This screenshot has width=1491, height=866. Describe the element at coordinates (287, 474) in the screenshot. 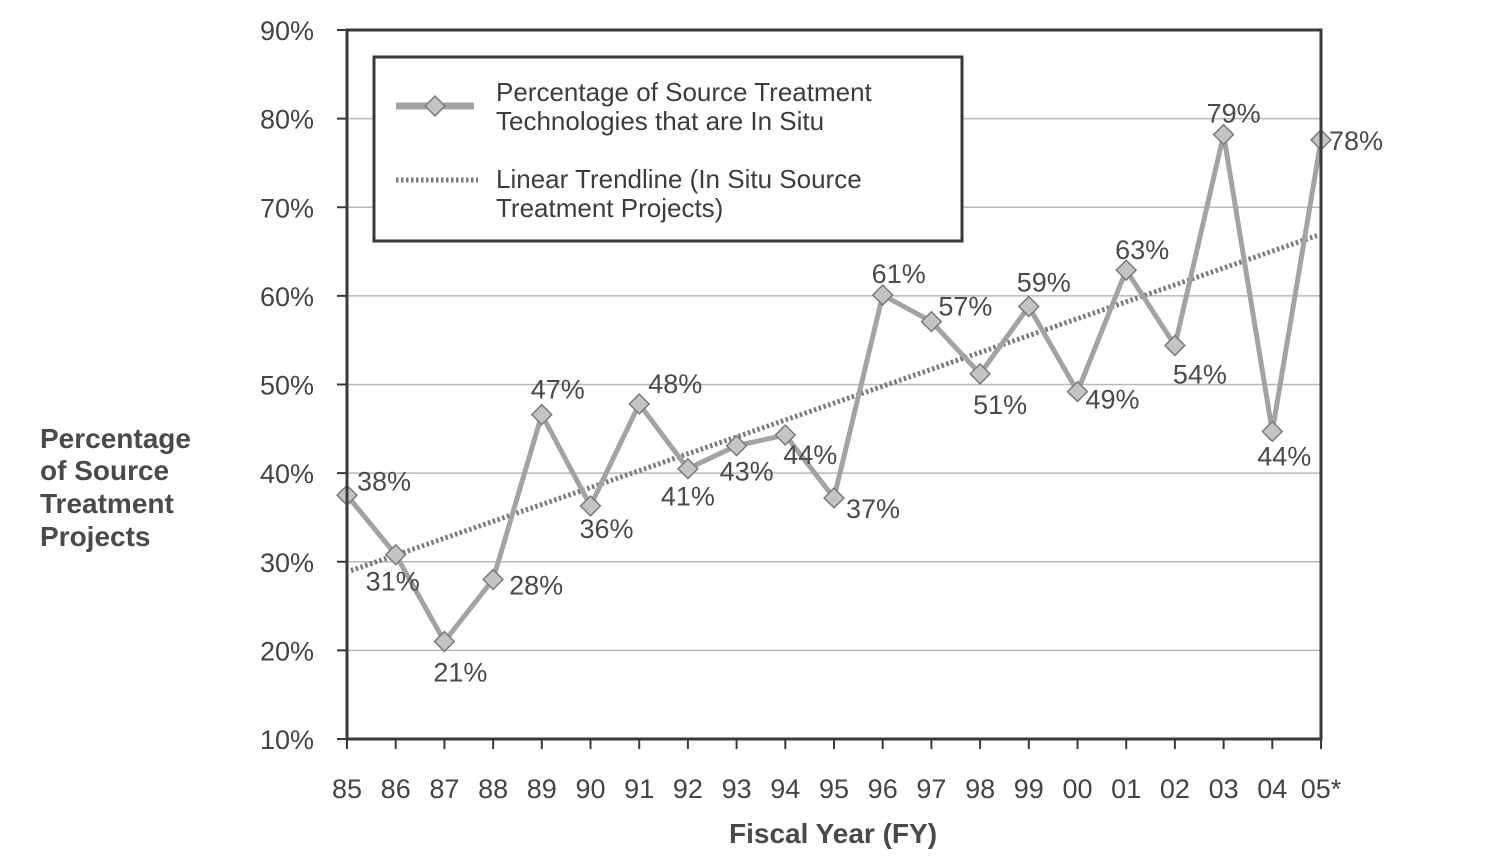

I see `y-tick-label: 40%` at that location.